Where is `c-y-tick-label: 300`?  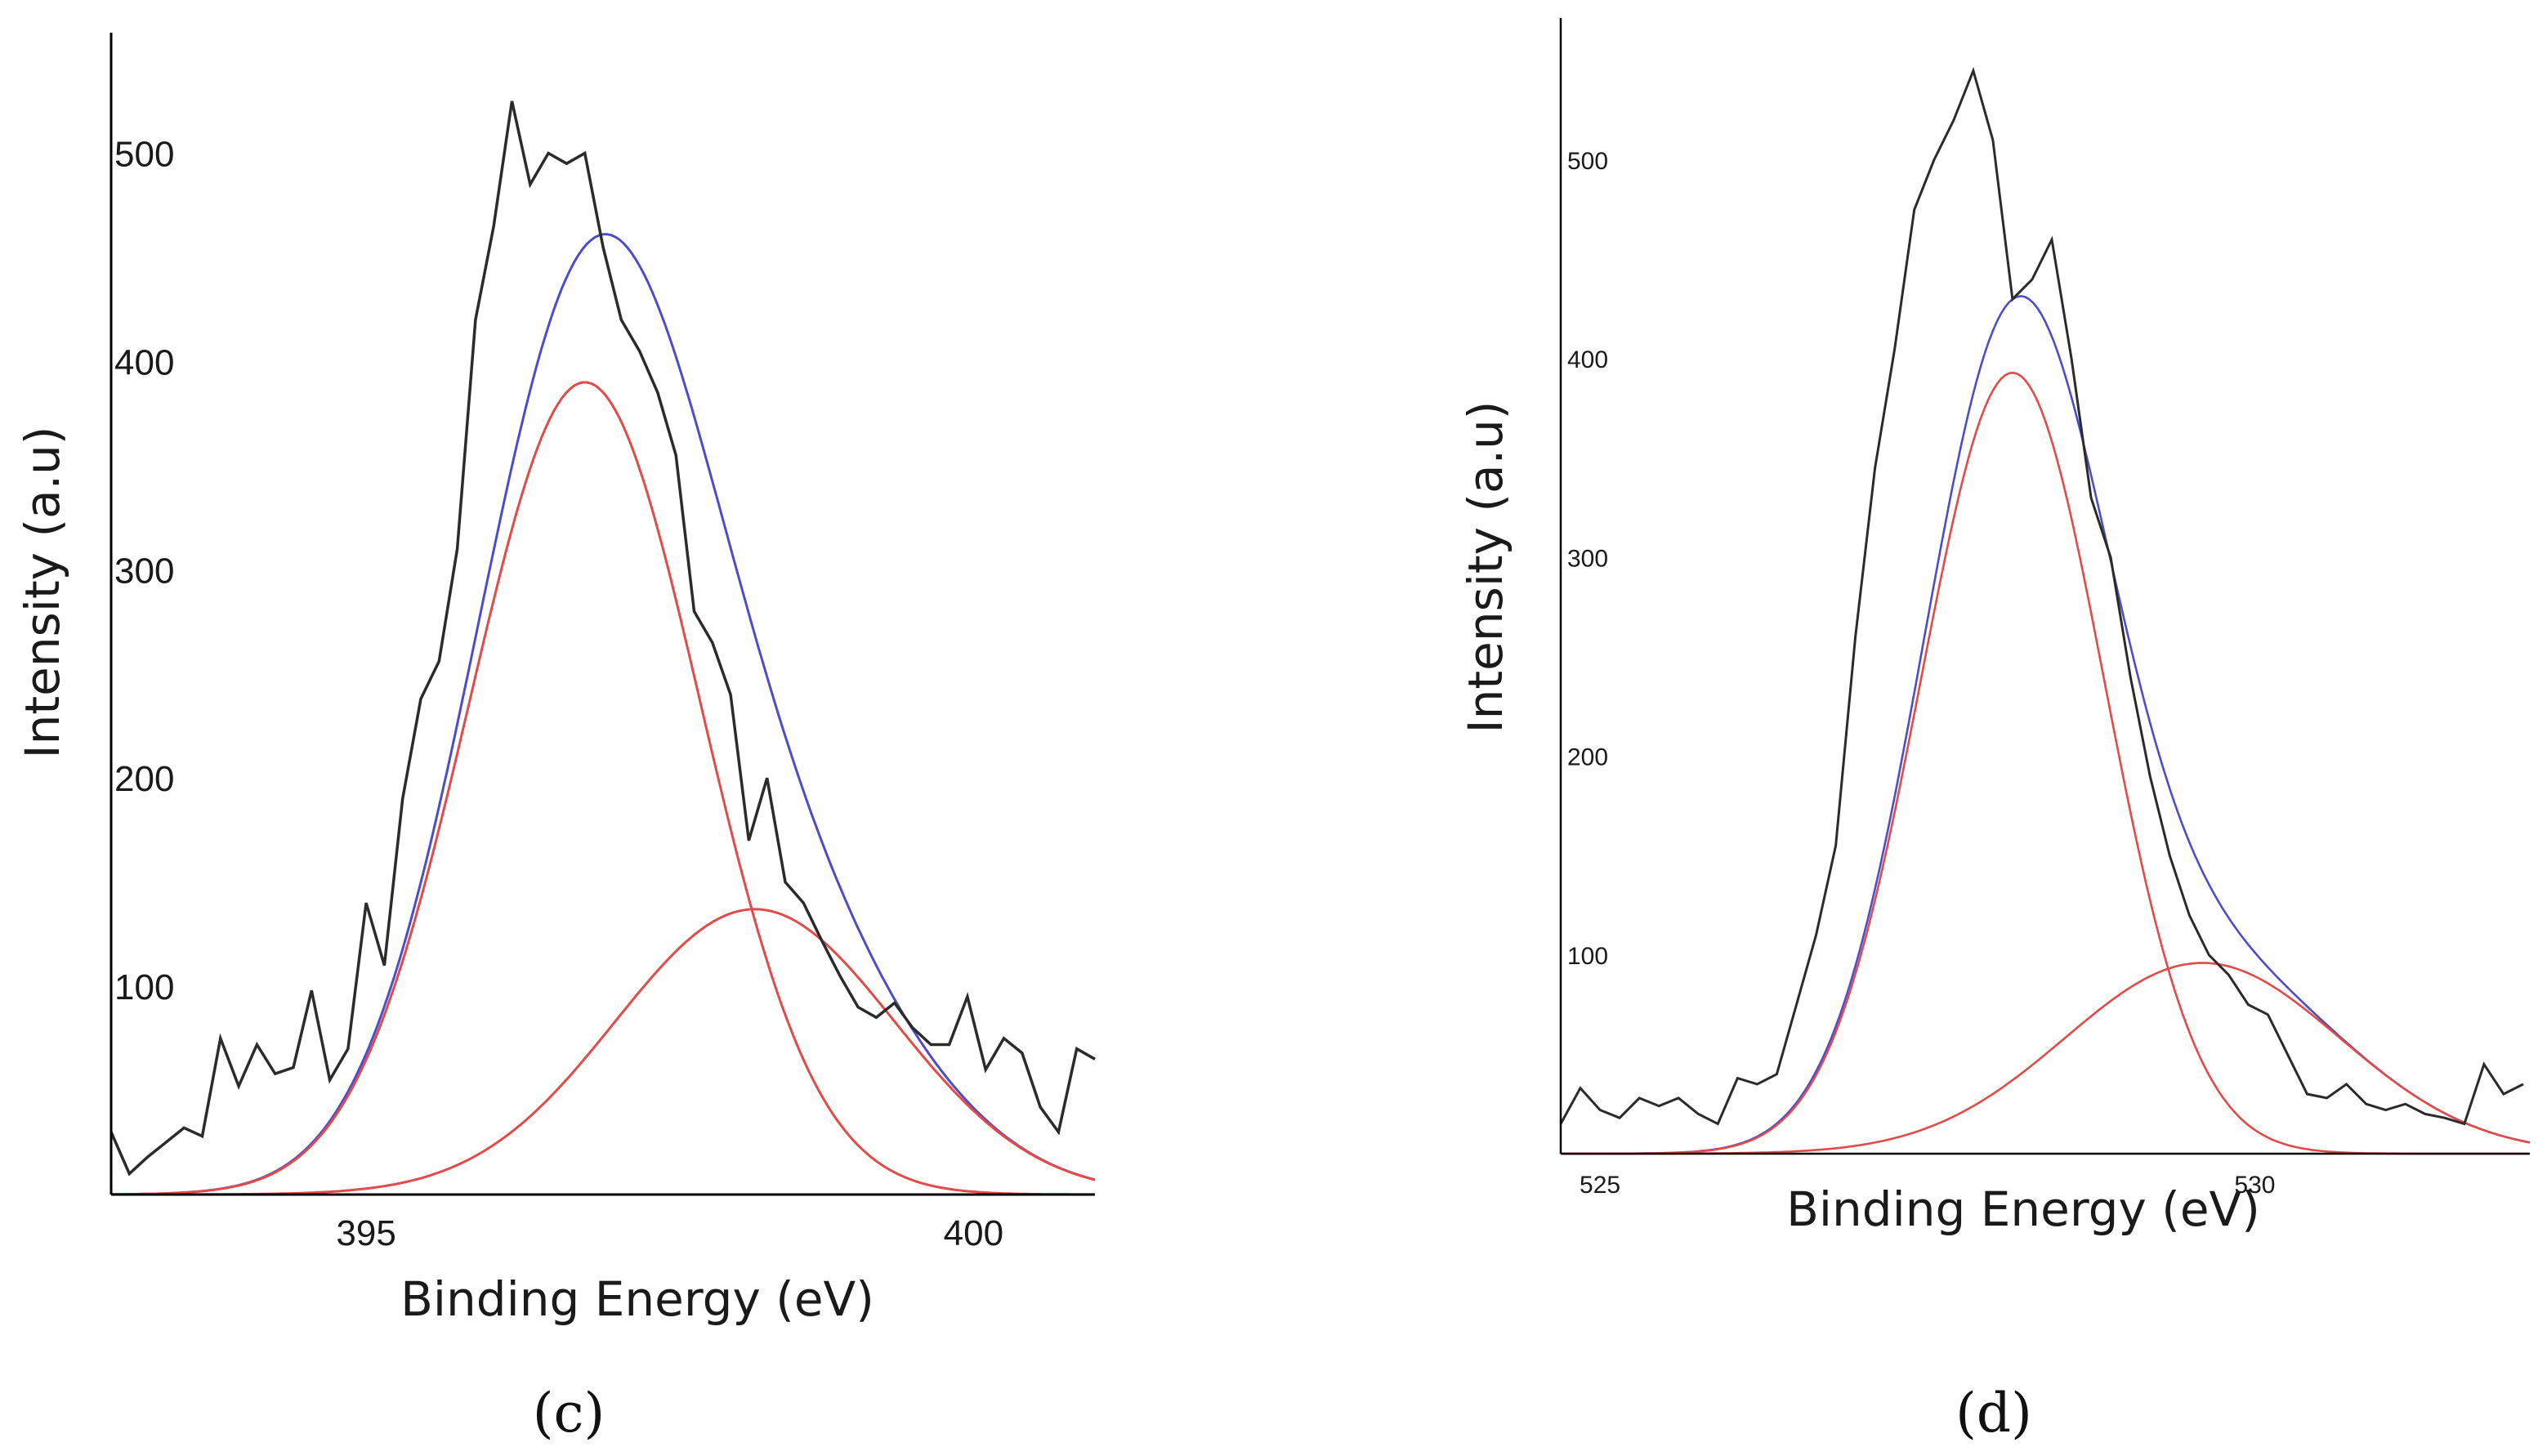
c-y-tick-label: 300 is located at coordinates (144, 571).